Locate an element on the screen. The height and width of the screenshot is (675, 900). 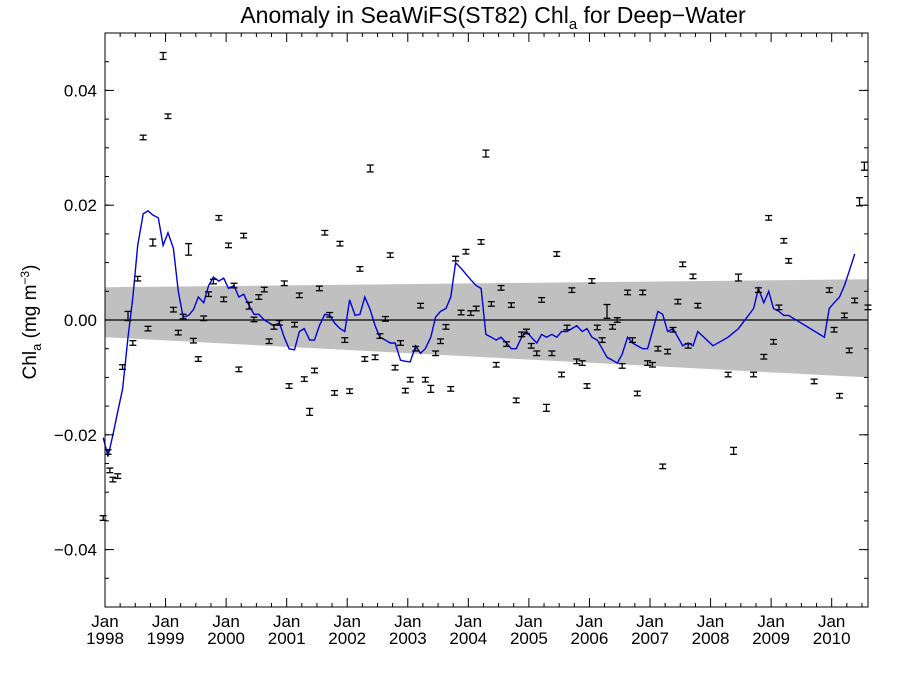
x-tick-year: 2010 is located at coordinates (832, 638).